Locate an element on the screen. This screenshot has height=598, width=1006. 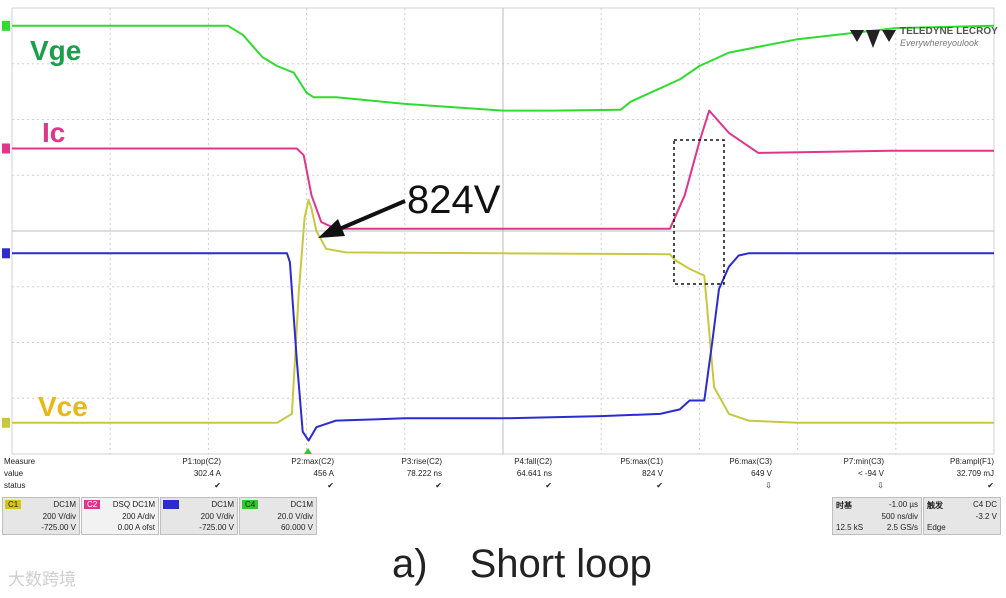
series-line-vge is located at coordinates (503, 68).